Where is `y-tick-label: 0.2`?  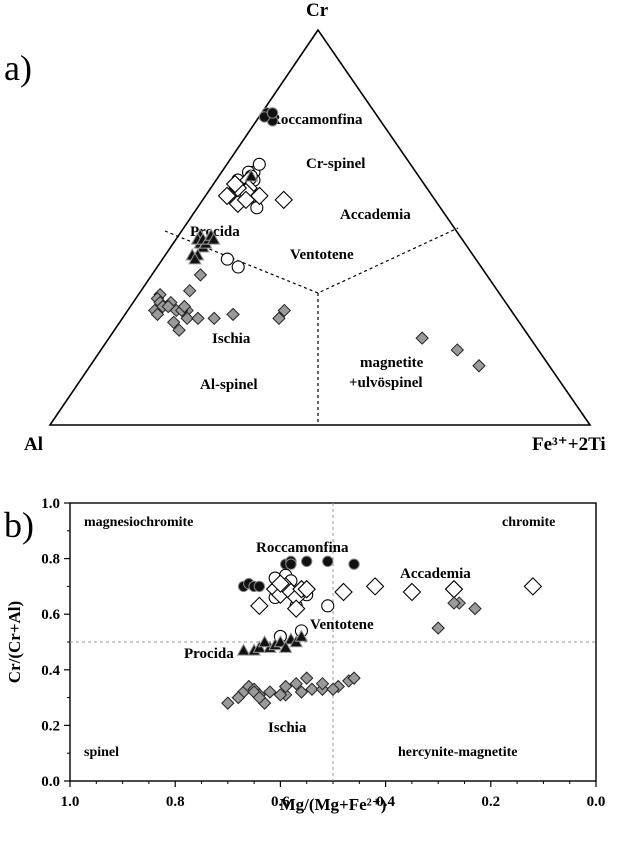
y-tick-label: 0.2 is located at coordinates (50, 726).